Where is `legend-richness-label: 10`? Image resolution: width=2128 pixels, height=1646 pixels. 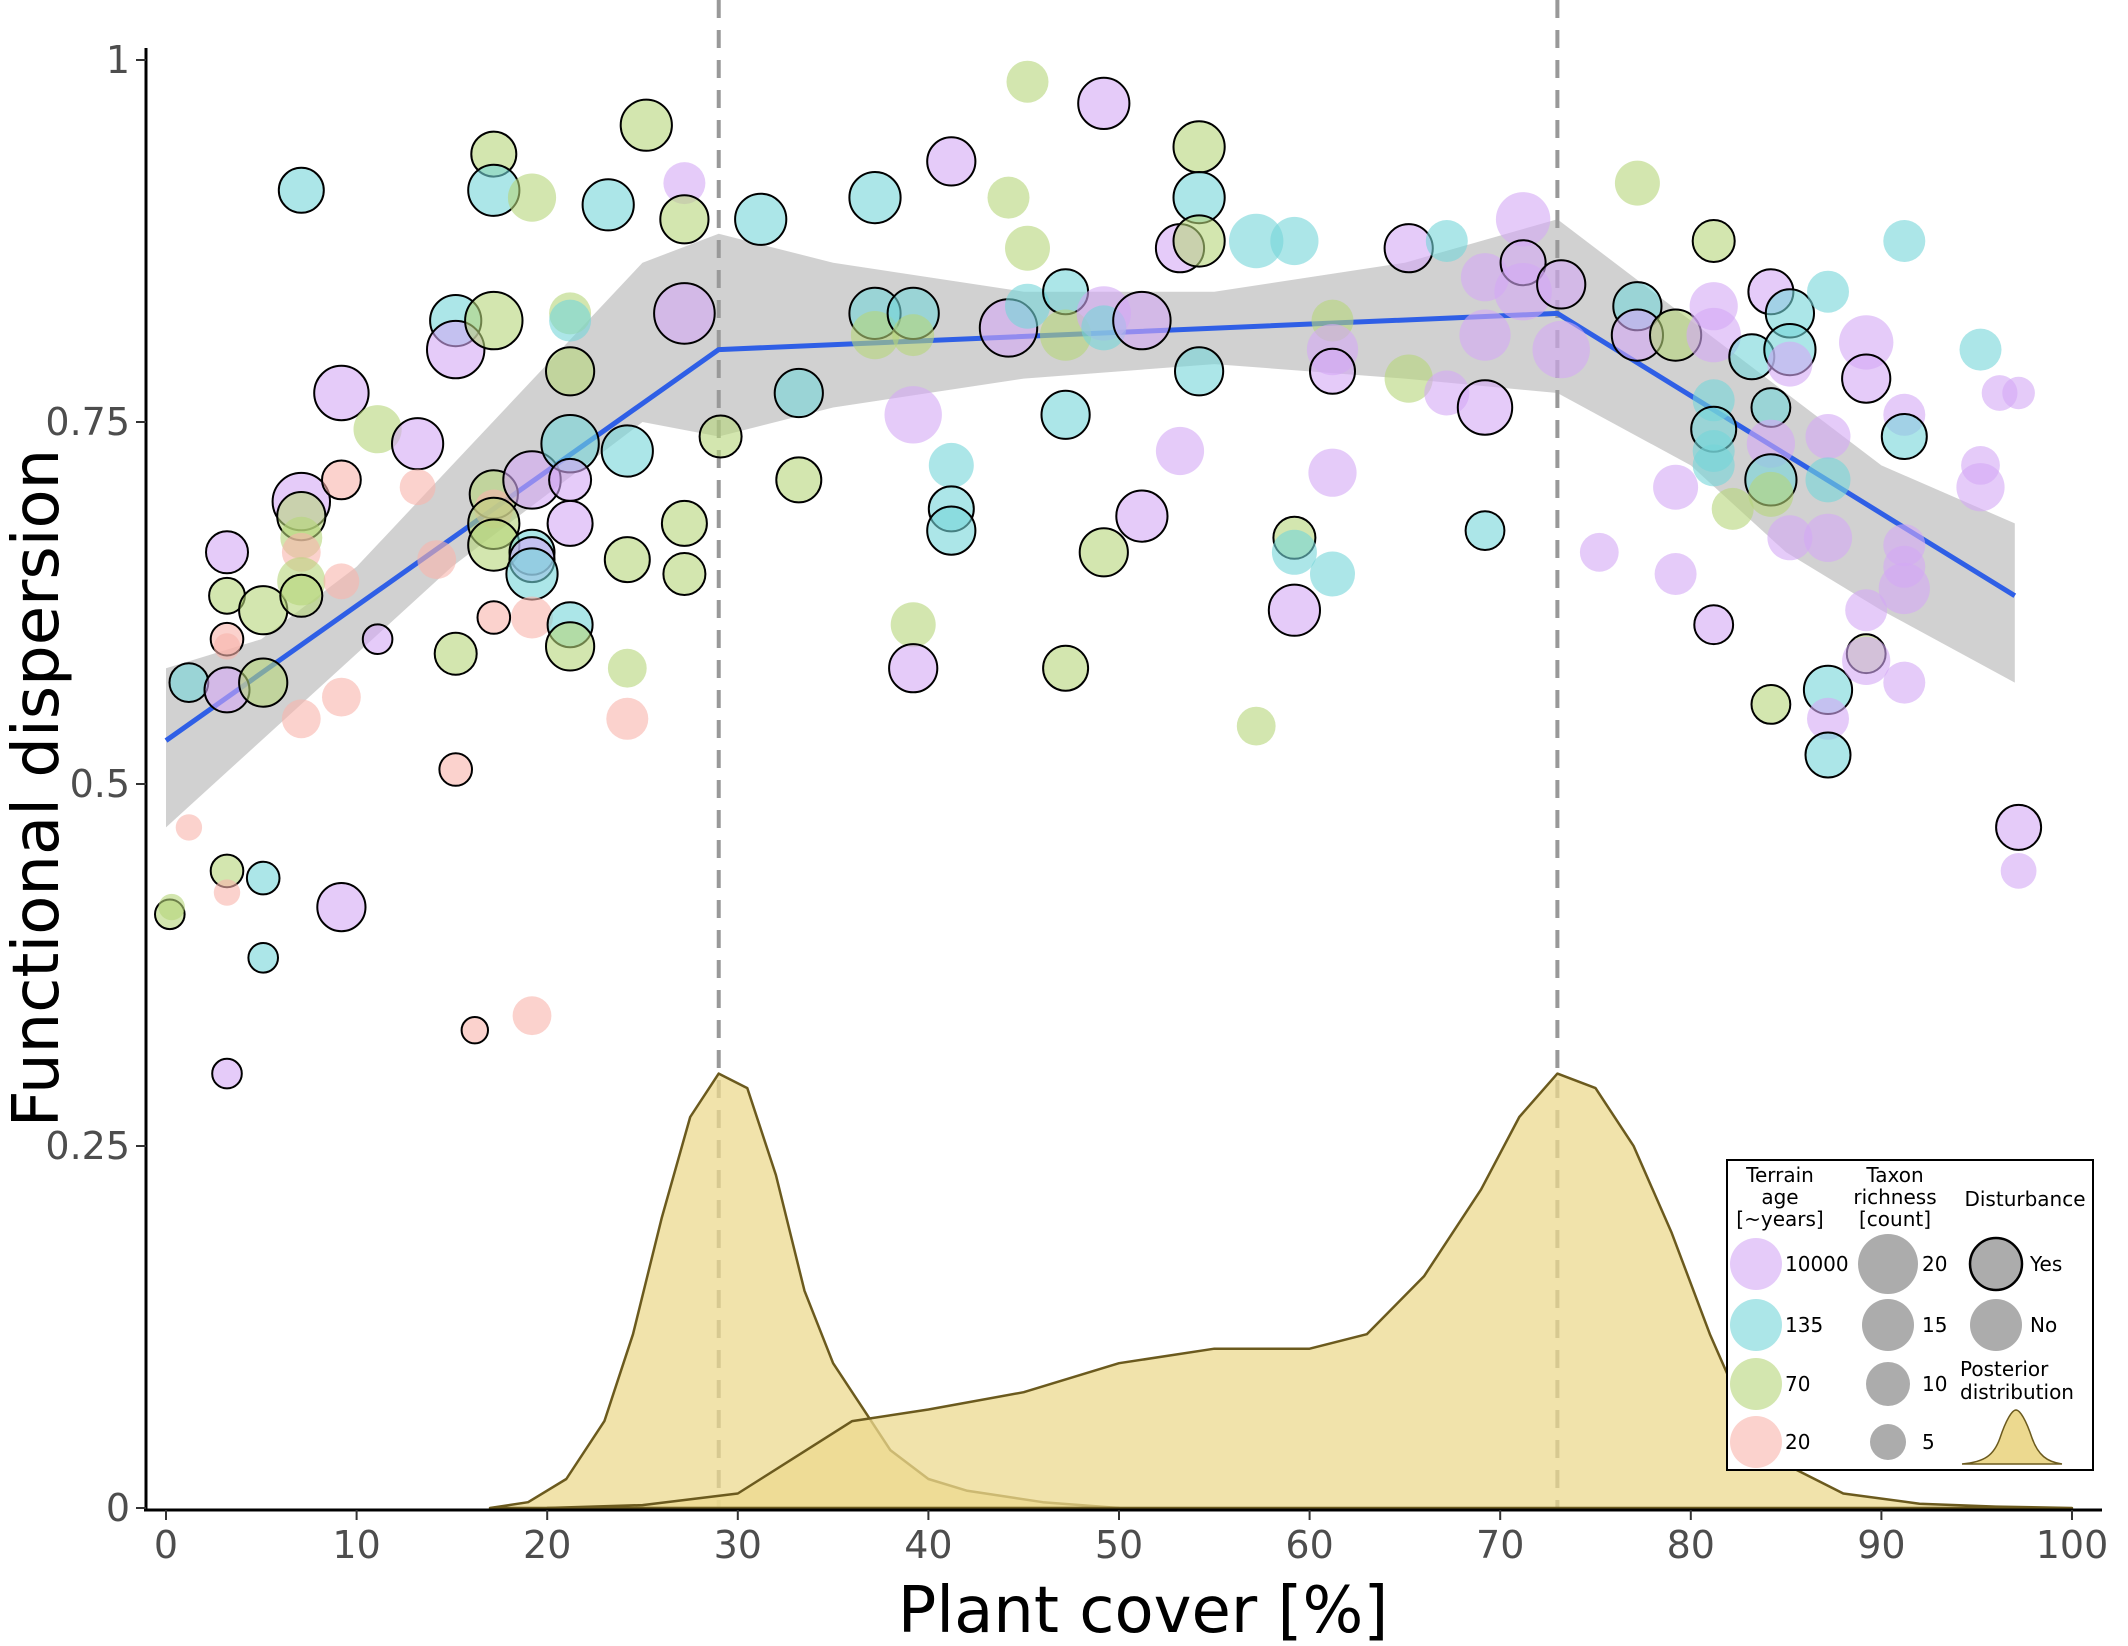
legend-richness-label: 10 is located at coordinates (1934, 1384).